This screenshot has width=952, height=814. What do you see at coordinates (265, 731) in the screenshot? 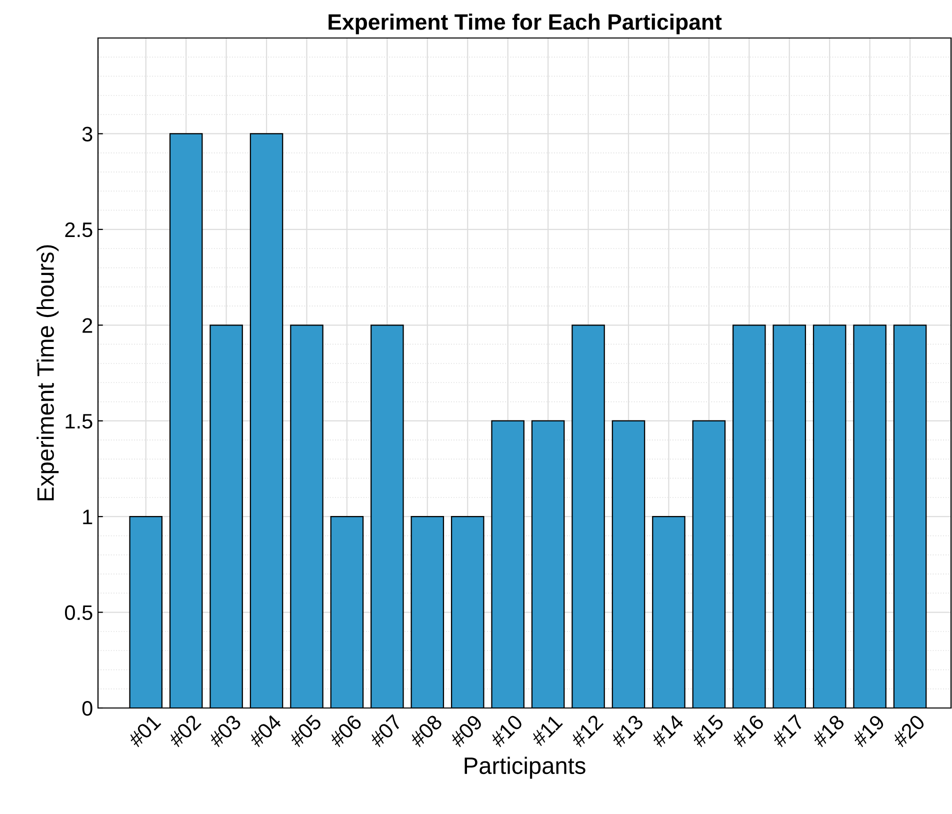
I see `x-tick-label: #04` at bounding box center [265, 731].